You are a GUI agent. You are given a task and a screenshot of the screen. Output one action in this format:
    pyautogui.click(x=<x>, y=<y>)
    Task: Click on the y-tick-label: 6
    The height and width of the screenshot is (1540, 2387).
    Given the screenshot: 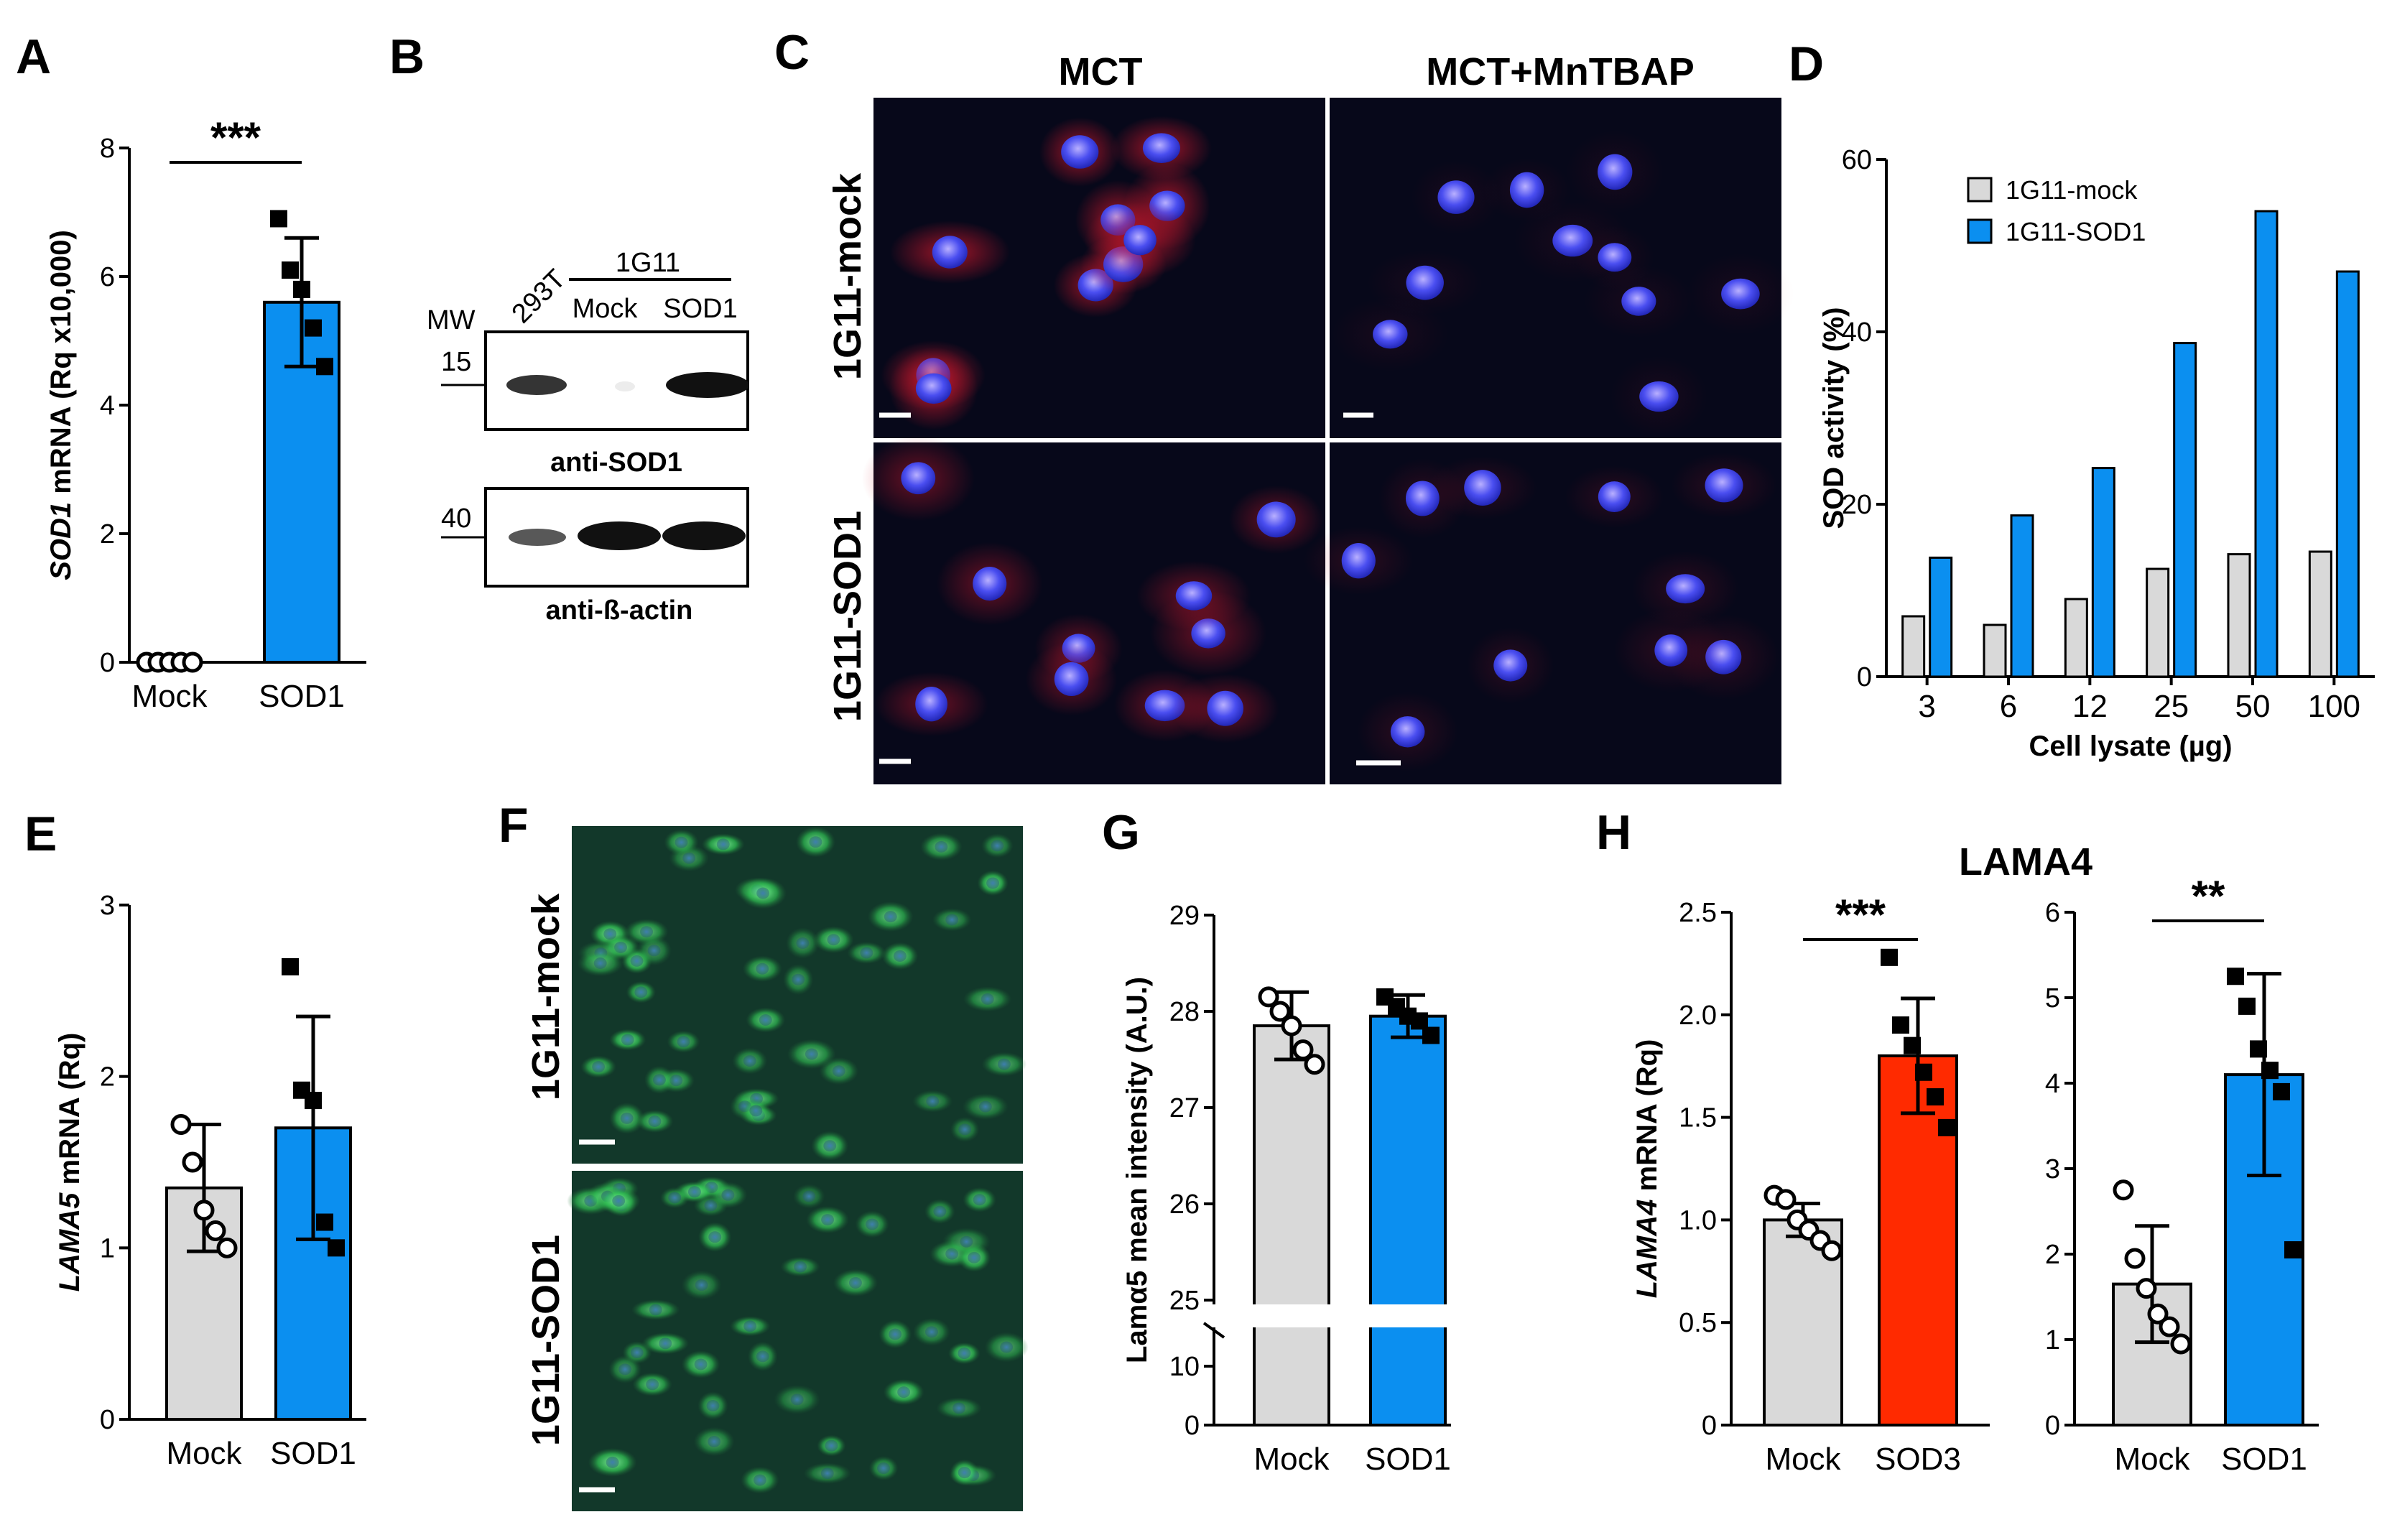 What is the action you would take?
    pyautogui.click(x=107, y=277)
    